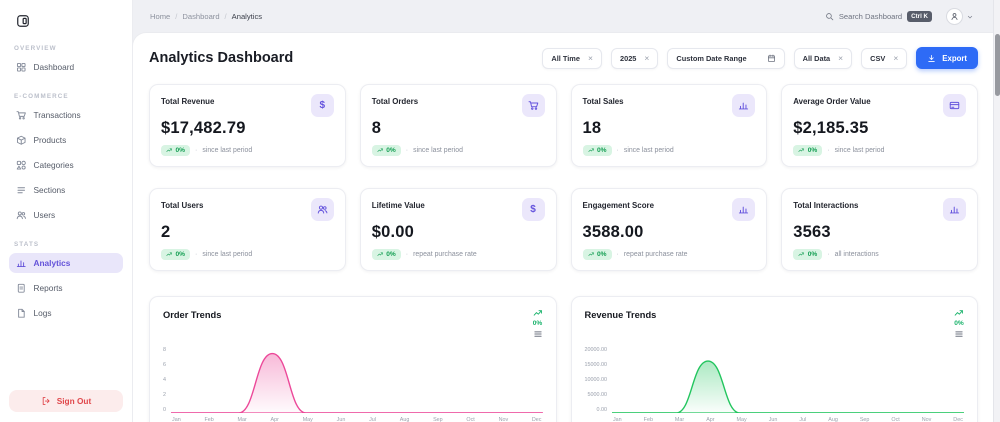 Image resolution: width=1000 pixels, height=422 pixels. Describe the element at coordinates (458, 125) in the screenshot. I see `stat-card-total-orders: Total Orders 8 0% · since last period` at that location.